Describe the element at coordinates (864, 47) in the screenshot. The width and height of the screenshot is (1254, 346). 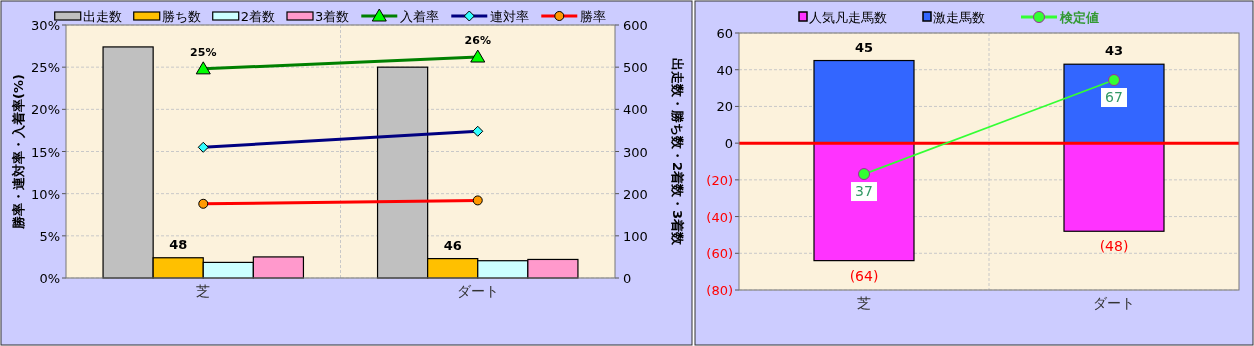
I see `data-label: 45` at that location.